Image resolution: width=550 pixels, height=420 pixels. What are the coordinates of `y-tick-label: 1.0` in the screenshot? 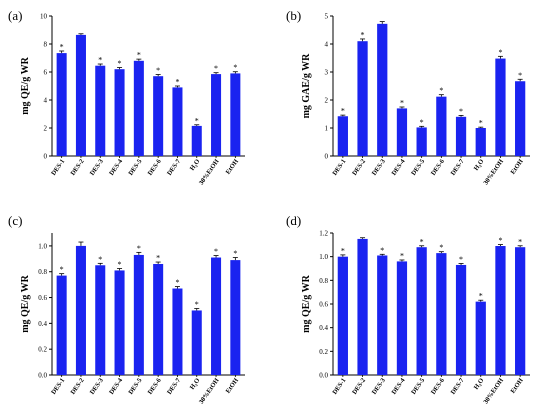 It's located at (42, 246).